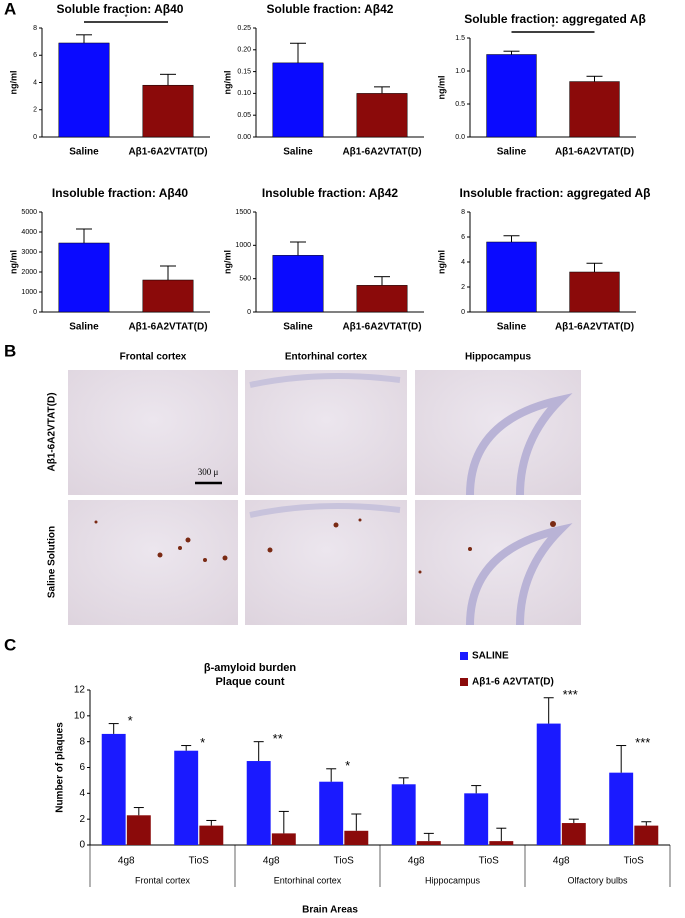  What do you see at coordinates (597, 880) in the screenshot?
I see `group-label: Olfactory bulbs` at bounding box center [597, 880].